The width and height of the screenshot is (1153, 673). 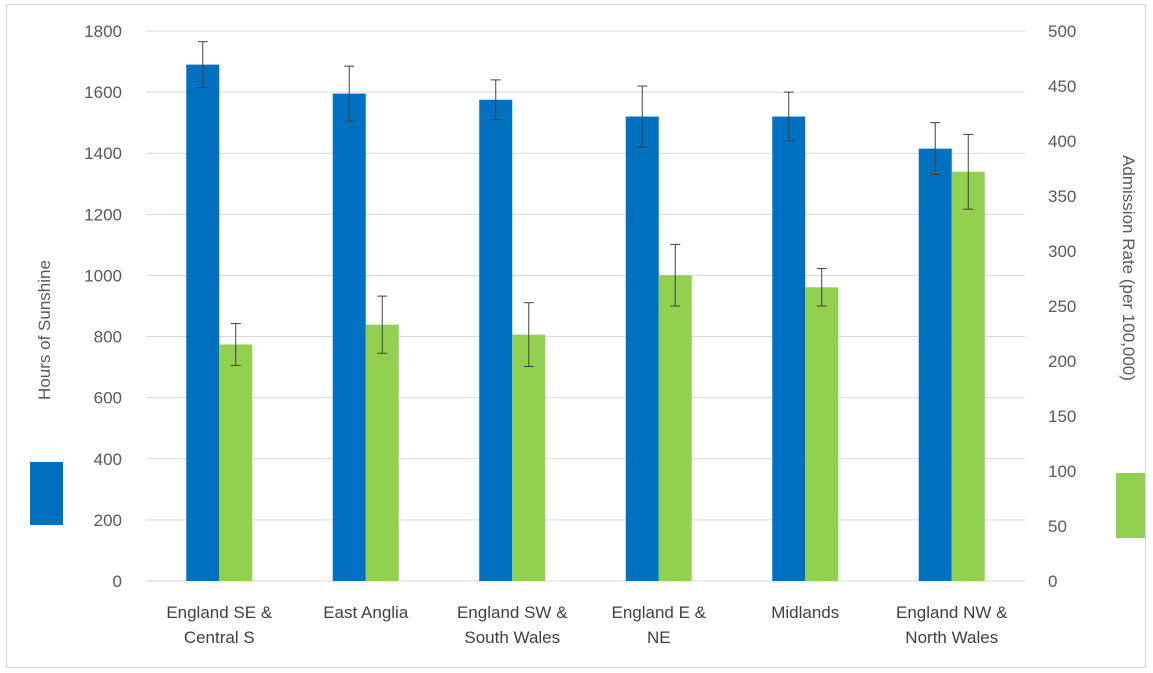 What do you see at coordinates (108, 520) in the screenshot?
I see `y-left-tick-label: 200` at bounding box center [108, 520].